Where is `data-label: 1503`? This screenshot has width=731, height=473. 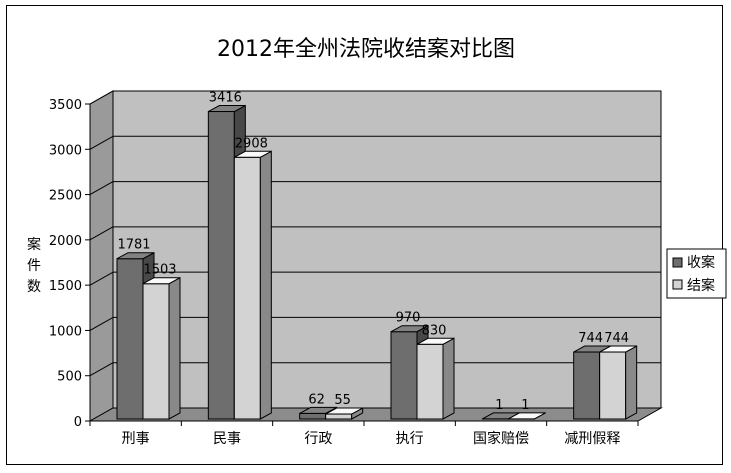
data-label: 1503 is located at coordinates (159, 270).